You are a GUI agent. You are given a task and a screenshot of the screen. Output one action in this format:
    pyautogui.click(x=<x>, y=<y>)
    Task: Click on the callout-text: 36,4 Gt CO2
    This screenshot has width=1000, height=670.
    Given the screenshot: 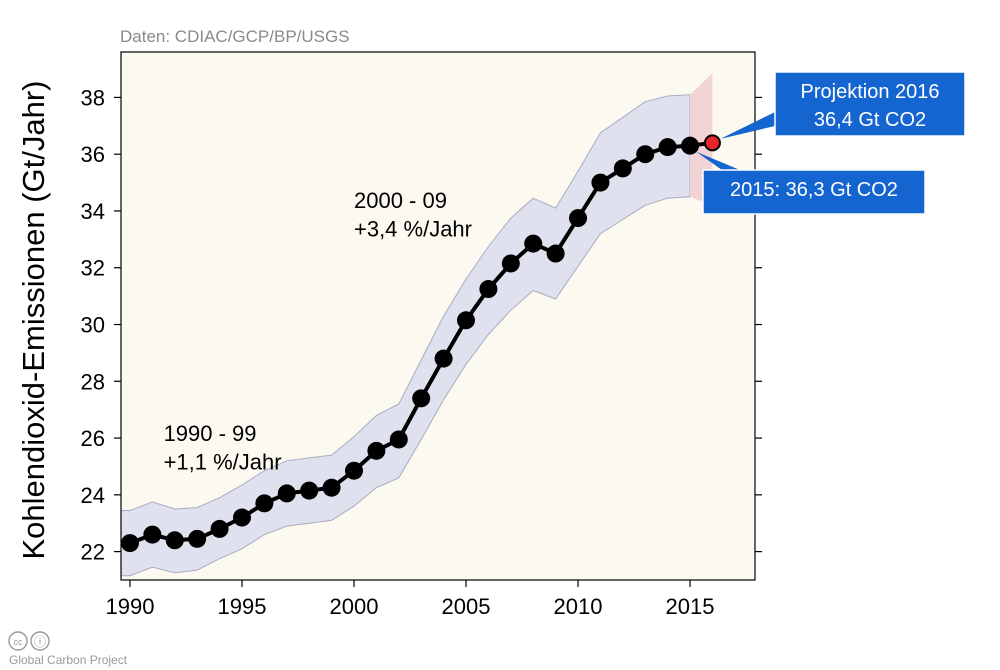 What is the action you would take?
    pyautogui.click(x=870, y=120)
    